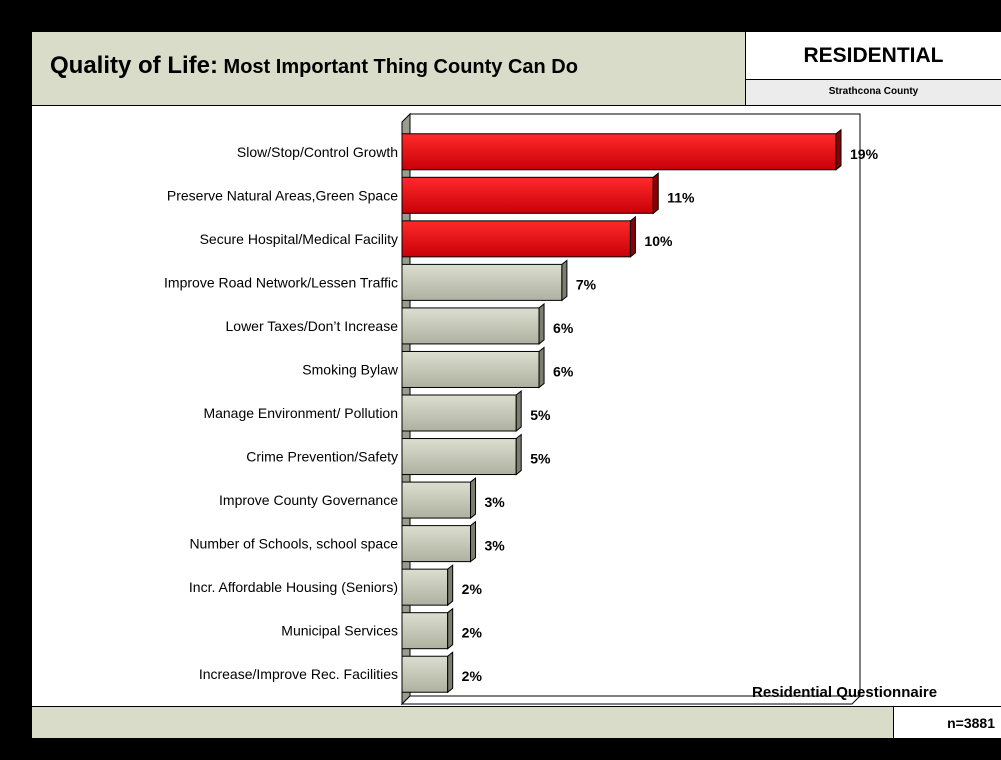  What do you see at coordinates (339, 631) in the screenshot?
I see `category-label: Municipal Services` at bounding box center [339, 631].